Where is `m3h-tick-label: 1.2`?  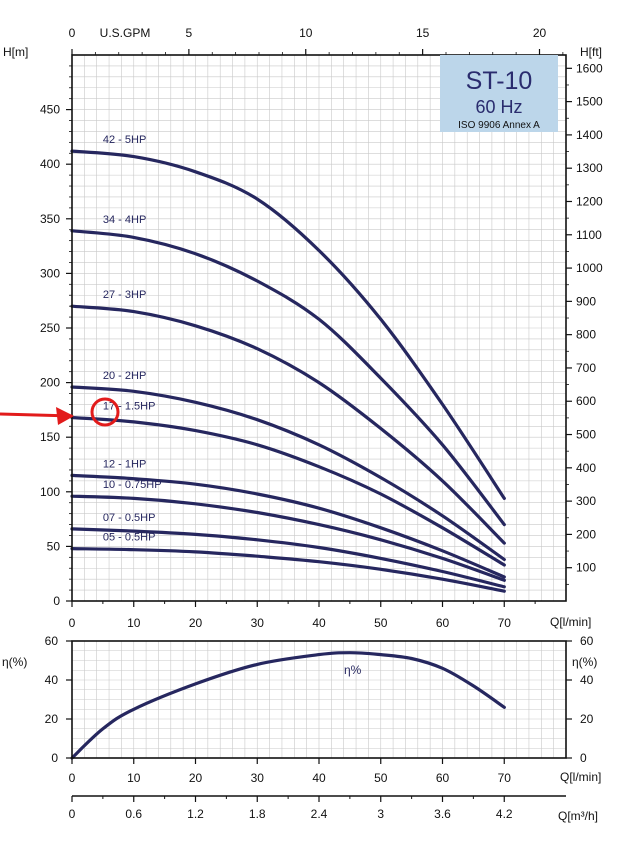
m3h-tick-label: 1.2 is located at coordinates (195, 814).